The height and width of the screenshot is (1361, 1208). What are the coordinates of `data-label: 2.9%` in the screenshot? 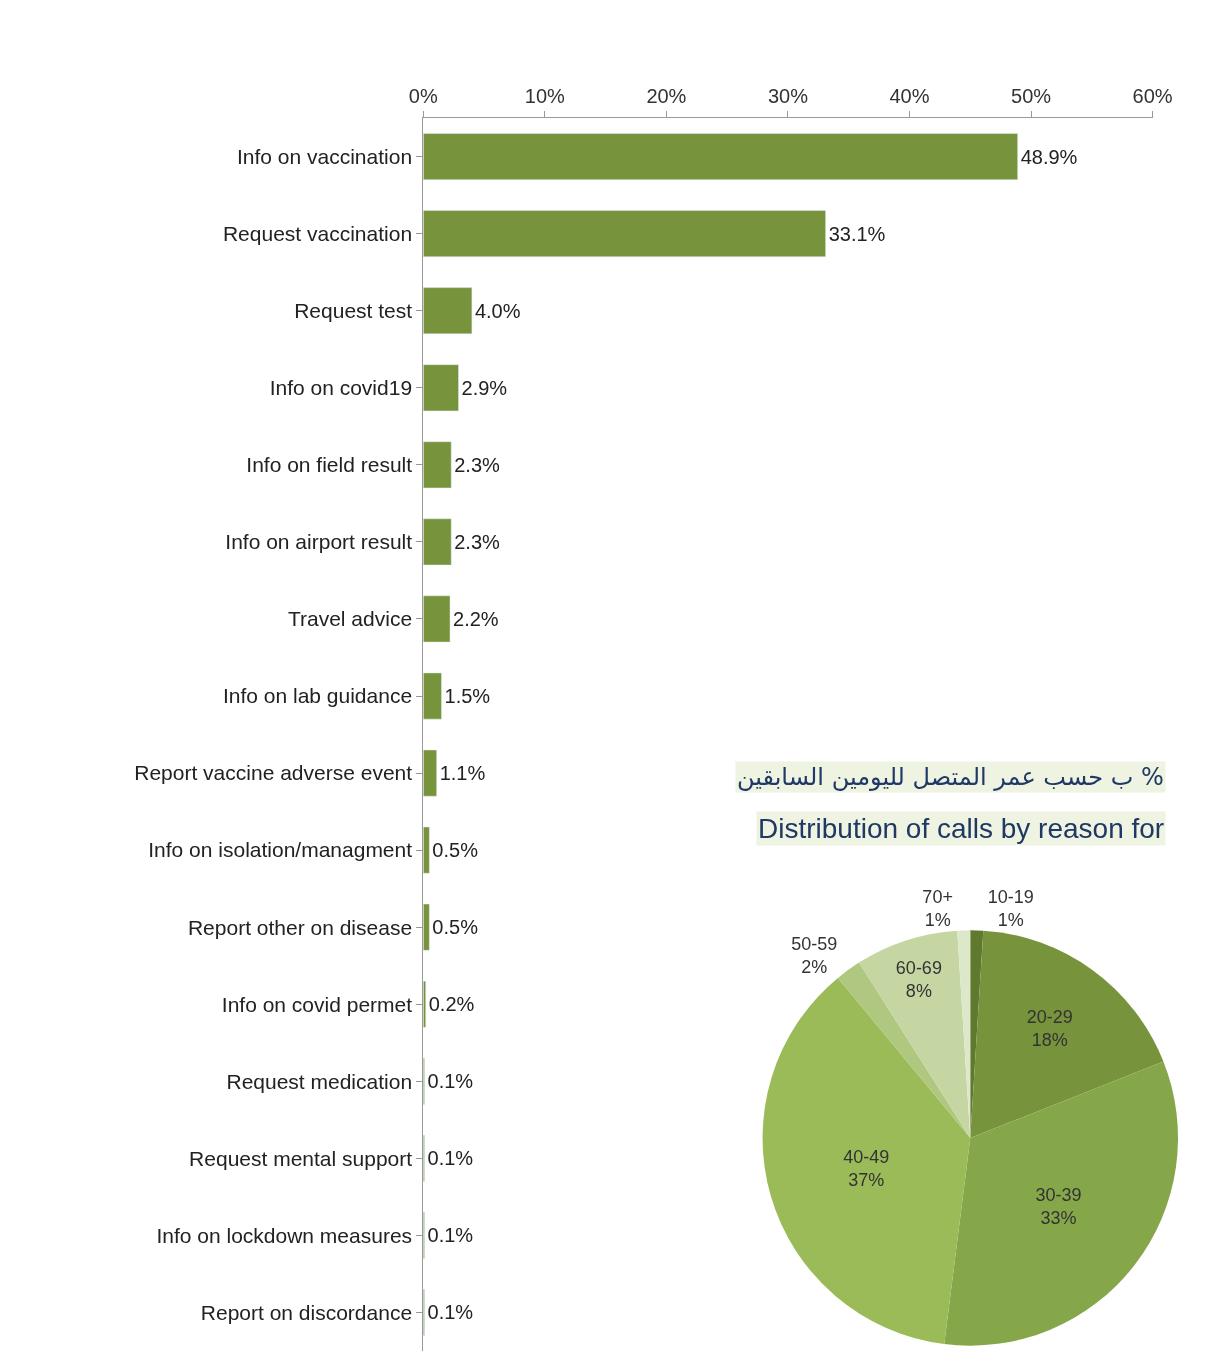 It's located at (484, 387).